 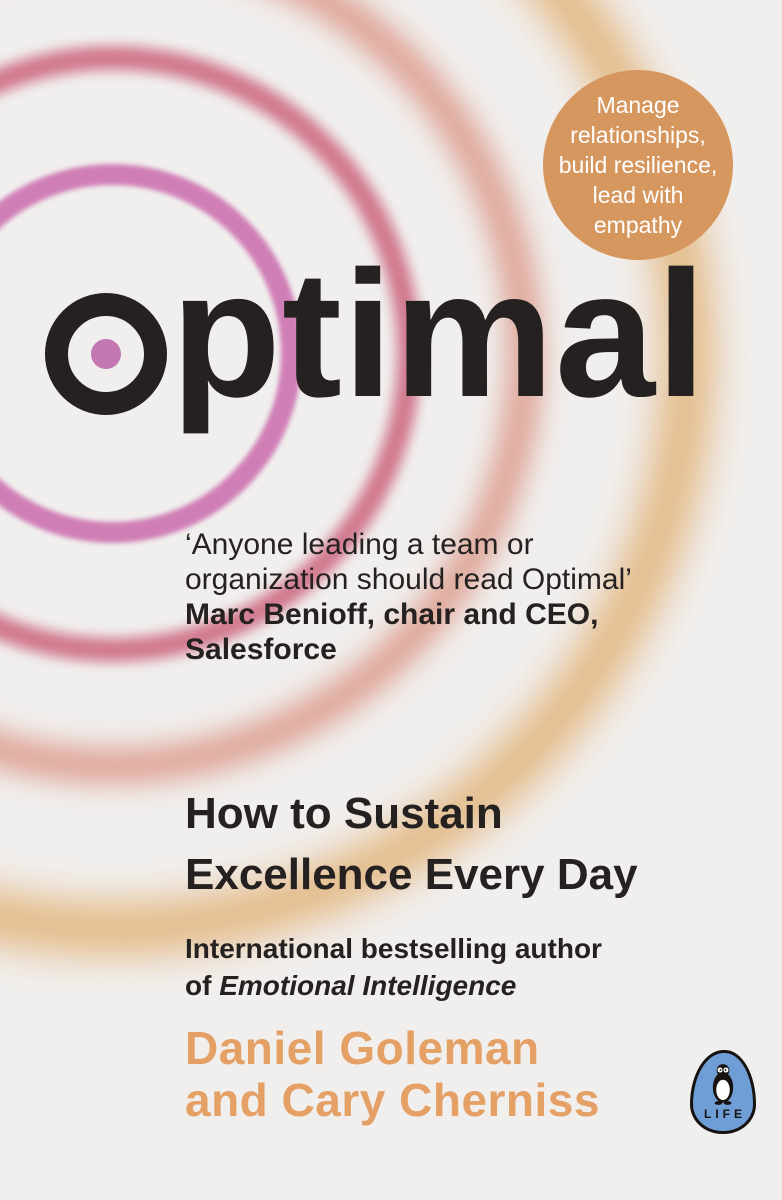 I want to click on subtitle-line: How to Sustain, so click(x=344, y=813).